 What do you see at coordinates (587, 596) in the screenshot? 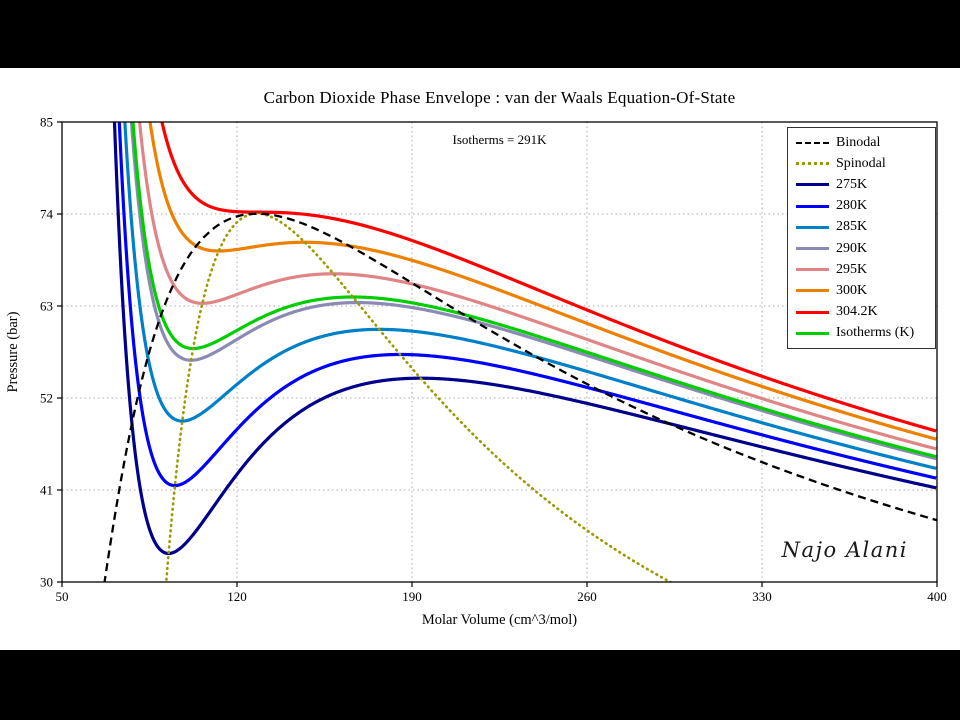
I see `x-tick-label: 260` at bounding box center [587, 596].